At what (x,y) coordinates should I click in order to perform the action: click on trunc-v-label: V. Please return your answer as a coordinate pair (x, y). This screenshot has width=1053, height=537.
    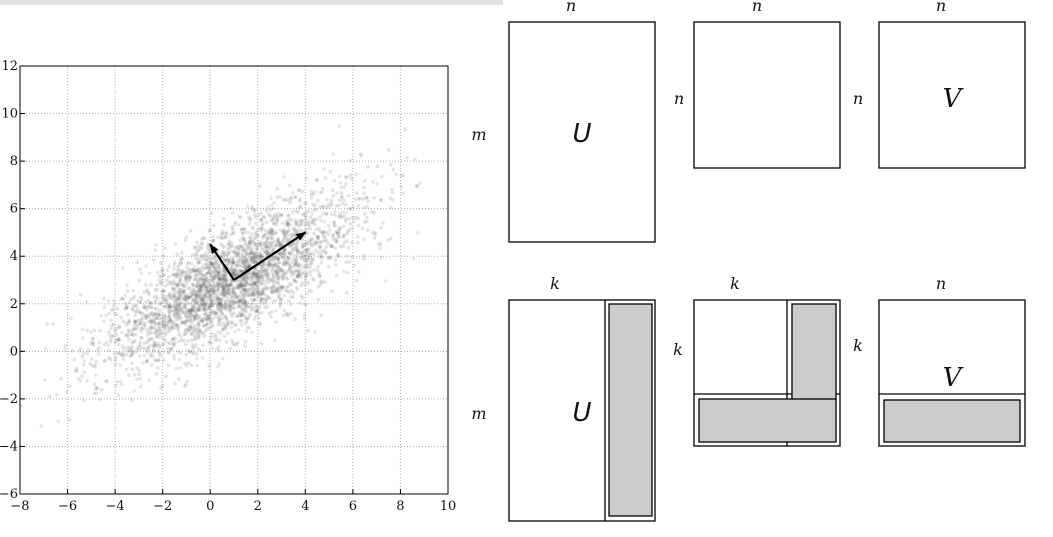
    Looking at the image, I should click on (953, 378).